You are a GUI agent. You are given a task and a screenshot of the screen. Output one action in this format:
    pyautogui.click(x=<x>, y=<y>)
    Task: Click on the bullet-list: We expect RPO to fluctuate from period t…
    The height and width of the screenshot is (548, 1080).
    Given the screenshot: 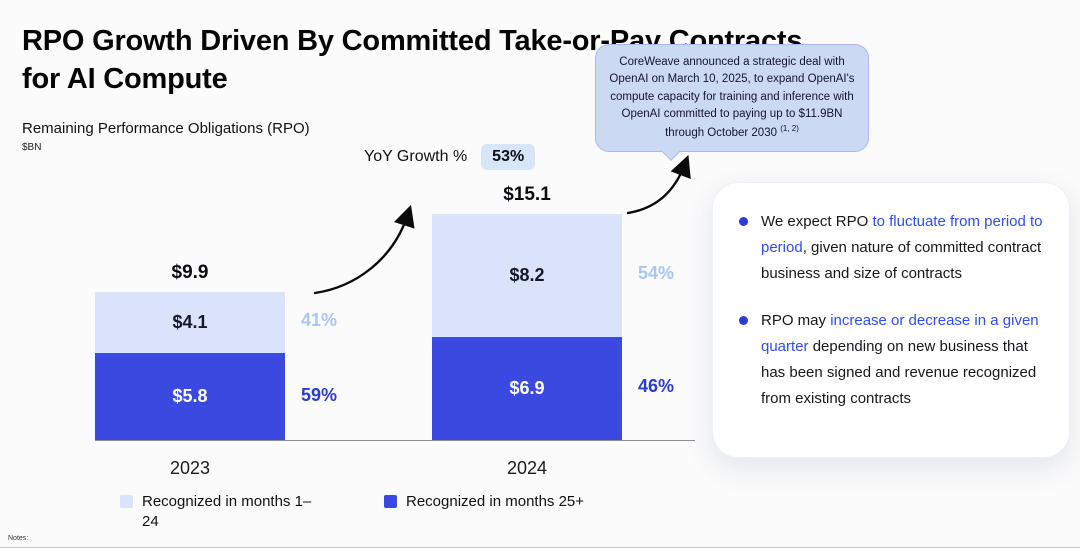 What is the action you would take?
    pyautogui.click(x=891, y=297)
    